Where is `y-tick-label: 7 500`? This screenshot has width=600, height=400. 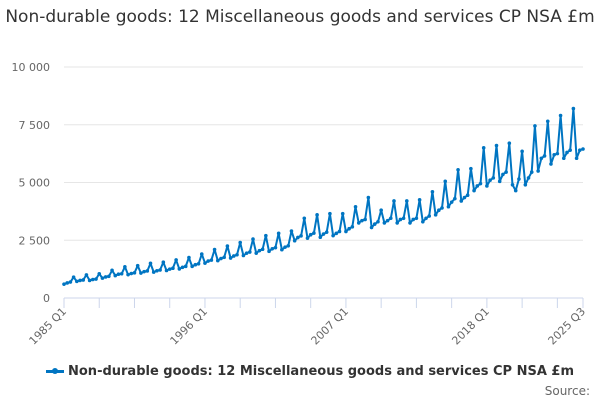 y-tick-label: 7 500 is located at coordinates (35, 125).